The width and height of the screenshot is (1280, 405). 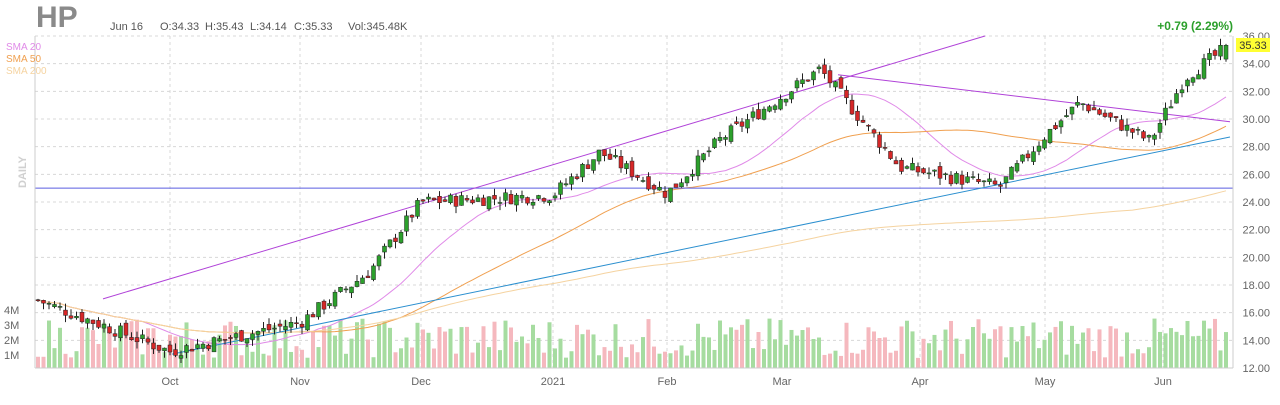 I want to click on legend-sma-20: SMA 20, so click(x=23, y=47).